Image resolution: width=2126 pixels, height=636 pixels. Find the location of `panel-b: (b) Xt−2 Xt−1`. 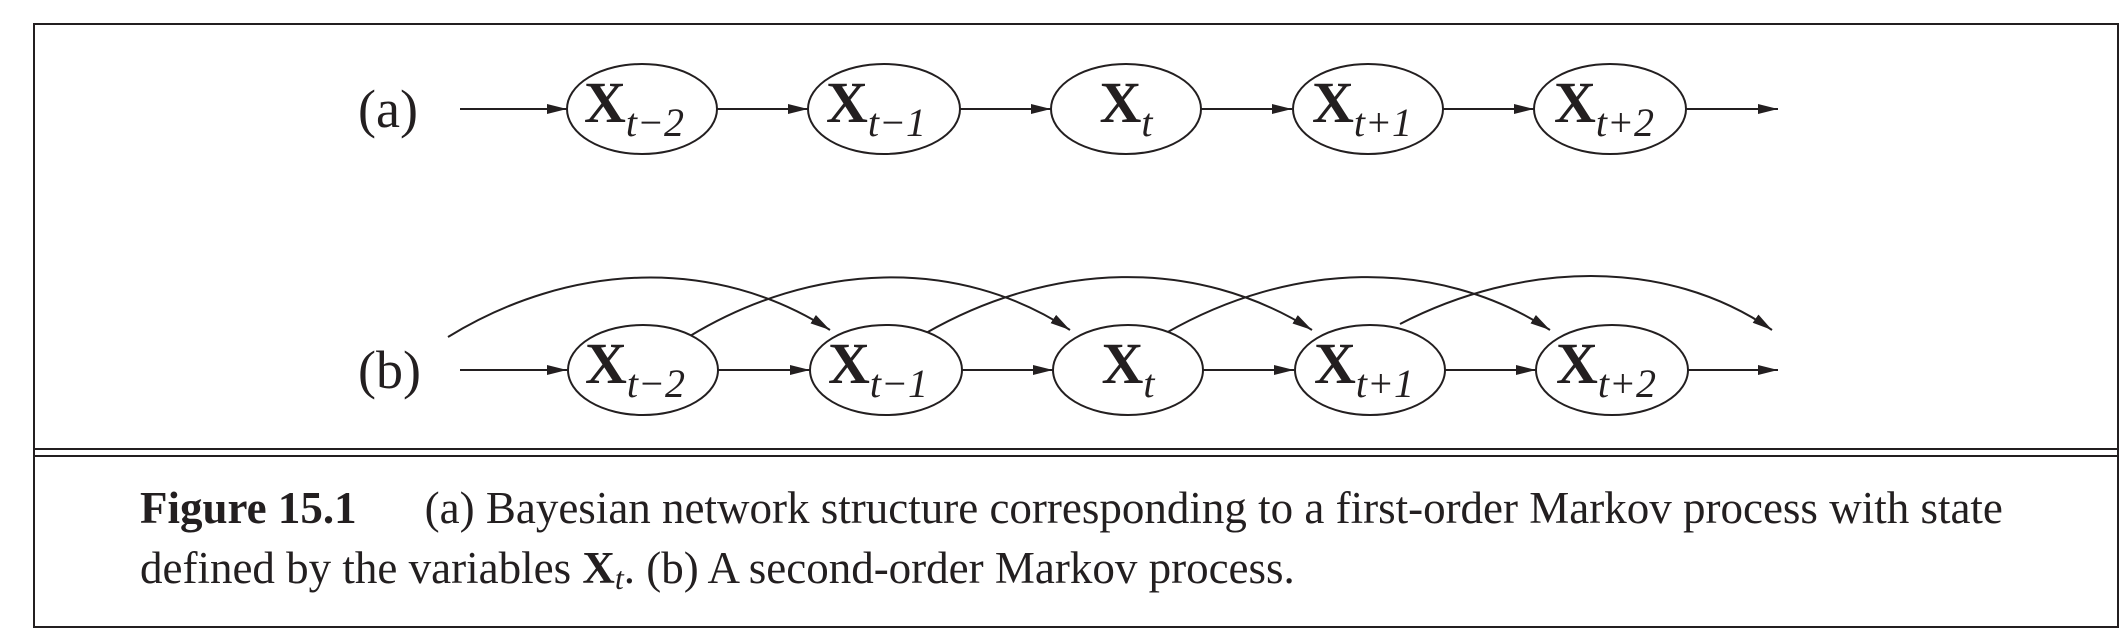

panel-b: (b) Xt−2 Xt−1 is located at coordinates (1068, 345).